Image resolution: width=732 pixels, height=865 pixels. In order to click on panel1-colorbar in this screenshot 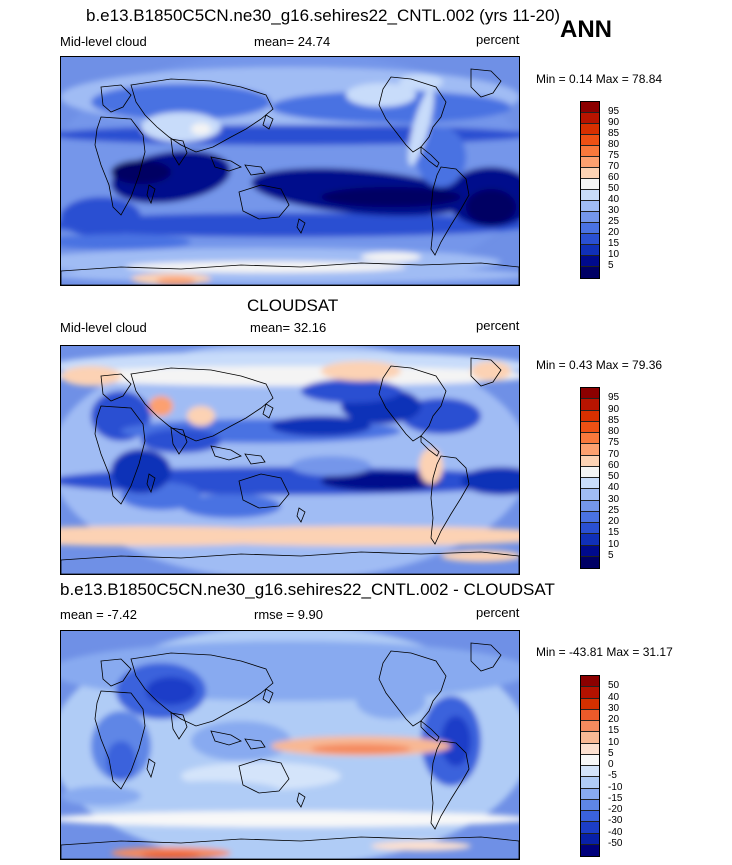, I will do `click(590, 190)`.